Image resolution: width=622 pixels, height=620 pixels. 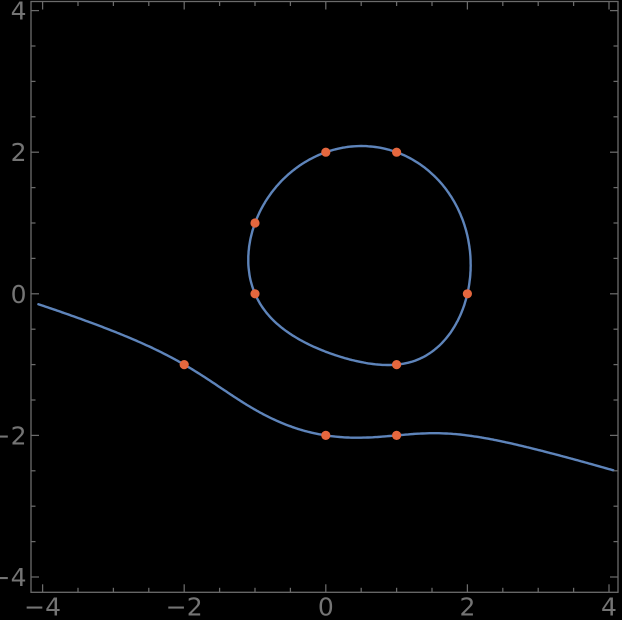 I want to click on y-tick-label: 0, so click(x=19, y=294).